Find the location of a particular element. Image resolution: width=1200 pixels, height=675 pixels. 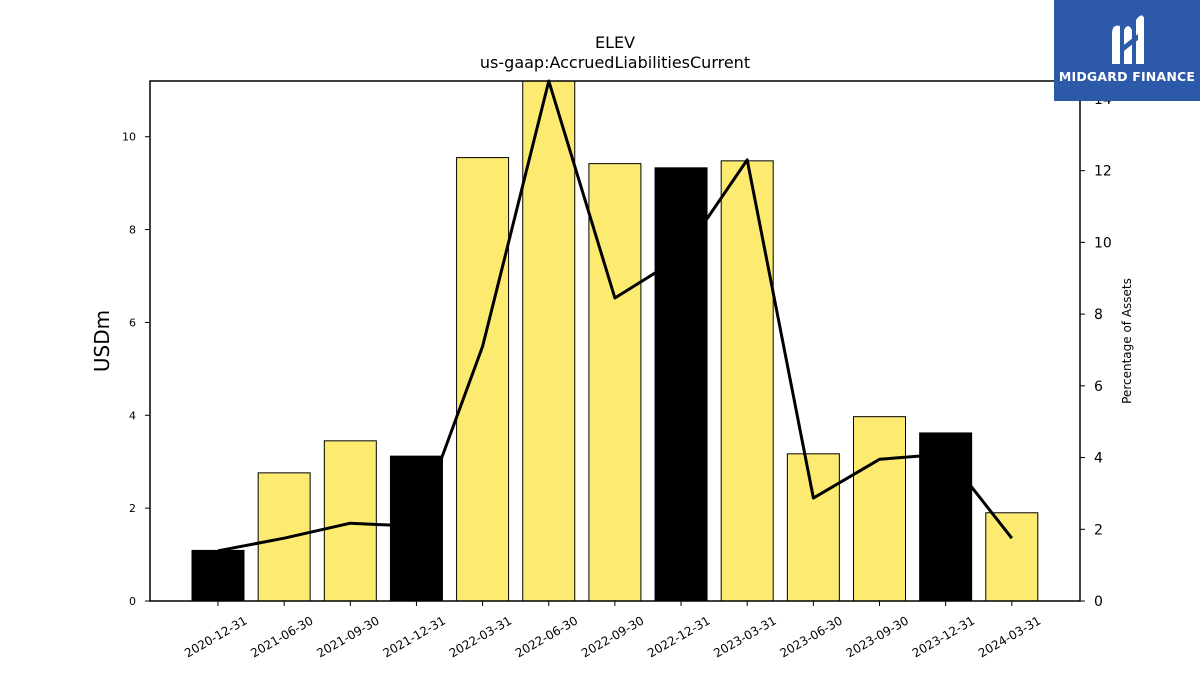

y-axis-label: USDm is located at coordinates (102, 341).